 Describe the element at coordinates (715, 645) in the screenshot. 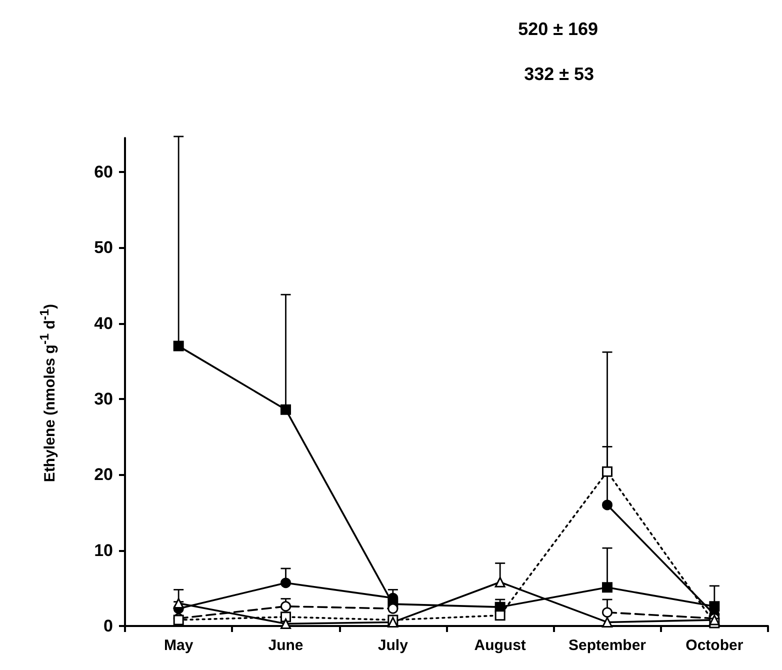

I see `x-tick-label: October` at that location.